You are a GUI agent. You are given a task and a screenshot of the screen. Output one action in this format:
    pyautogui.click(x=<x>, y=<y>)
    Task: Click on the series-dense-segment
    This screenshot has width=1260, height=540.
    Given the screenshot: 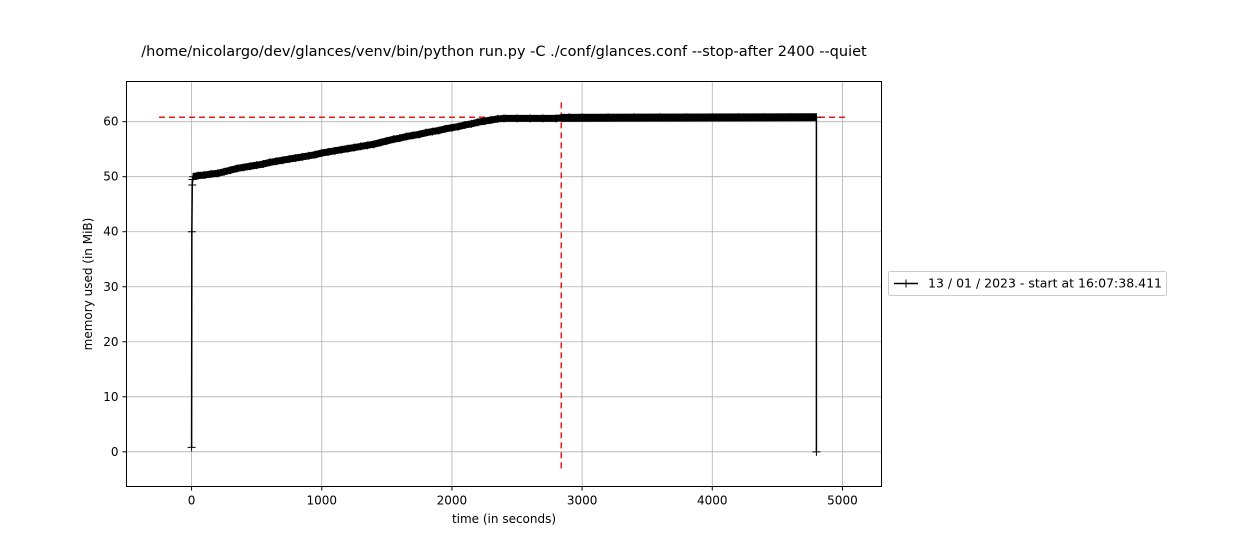 What is the action you would take?
    pyautogui.click(x=689, y=117)
    